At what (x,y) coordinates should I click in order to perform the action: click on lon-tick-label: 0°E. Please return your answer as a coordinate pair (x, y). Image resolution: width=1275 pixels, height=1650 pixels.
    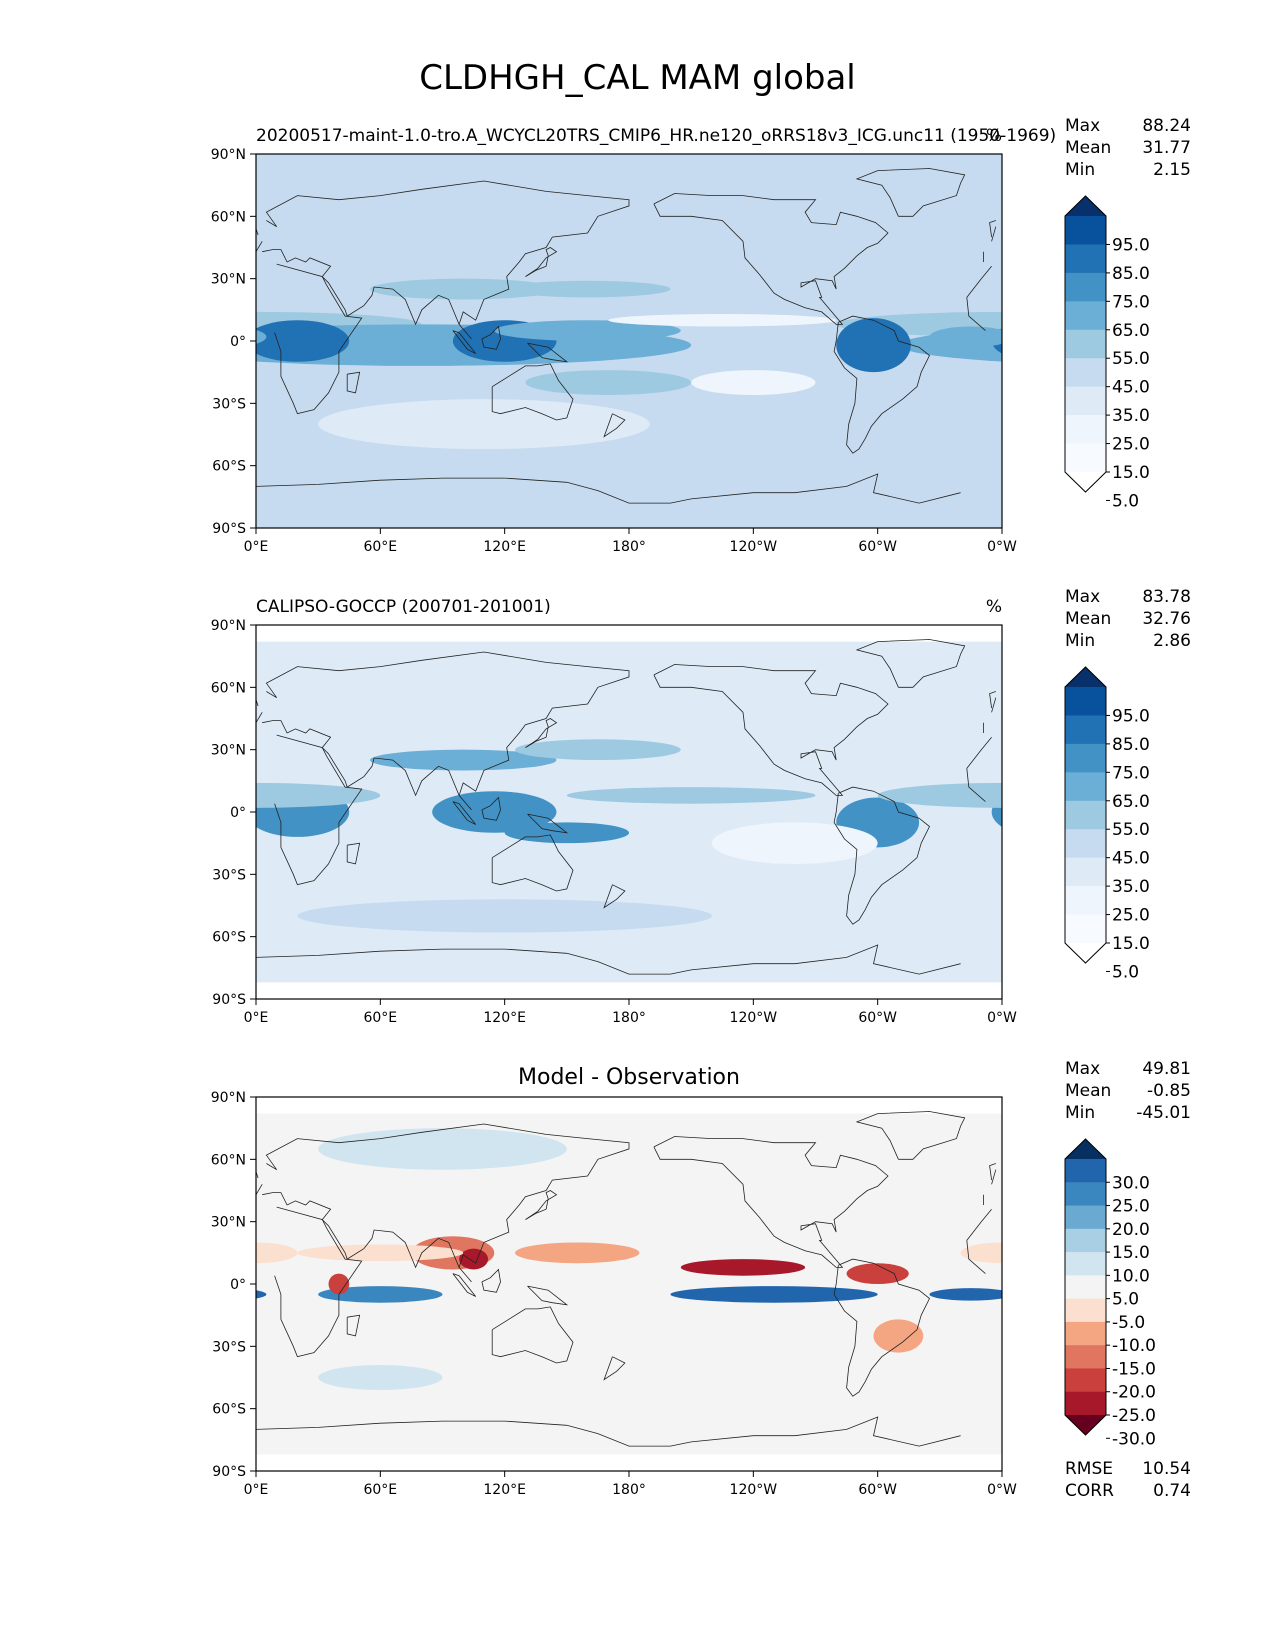
    Looking at the image, I should click on (256, 547).